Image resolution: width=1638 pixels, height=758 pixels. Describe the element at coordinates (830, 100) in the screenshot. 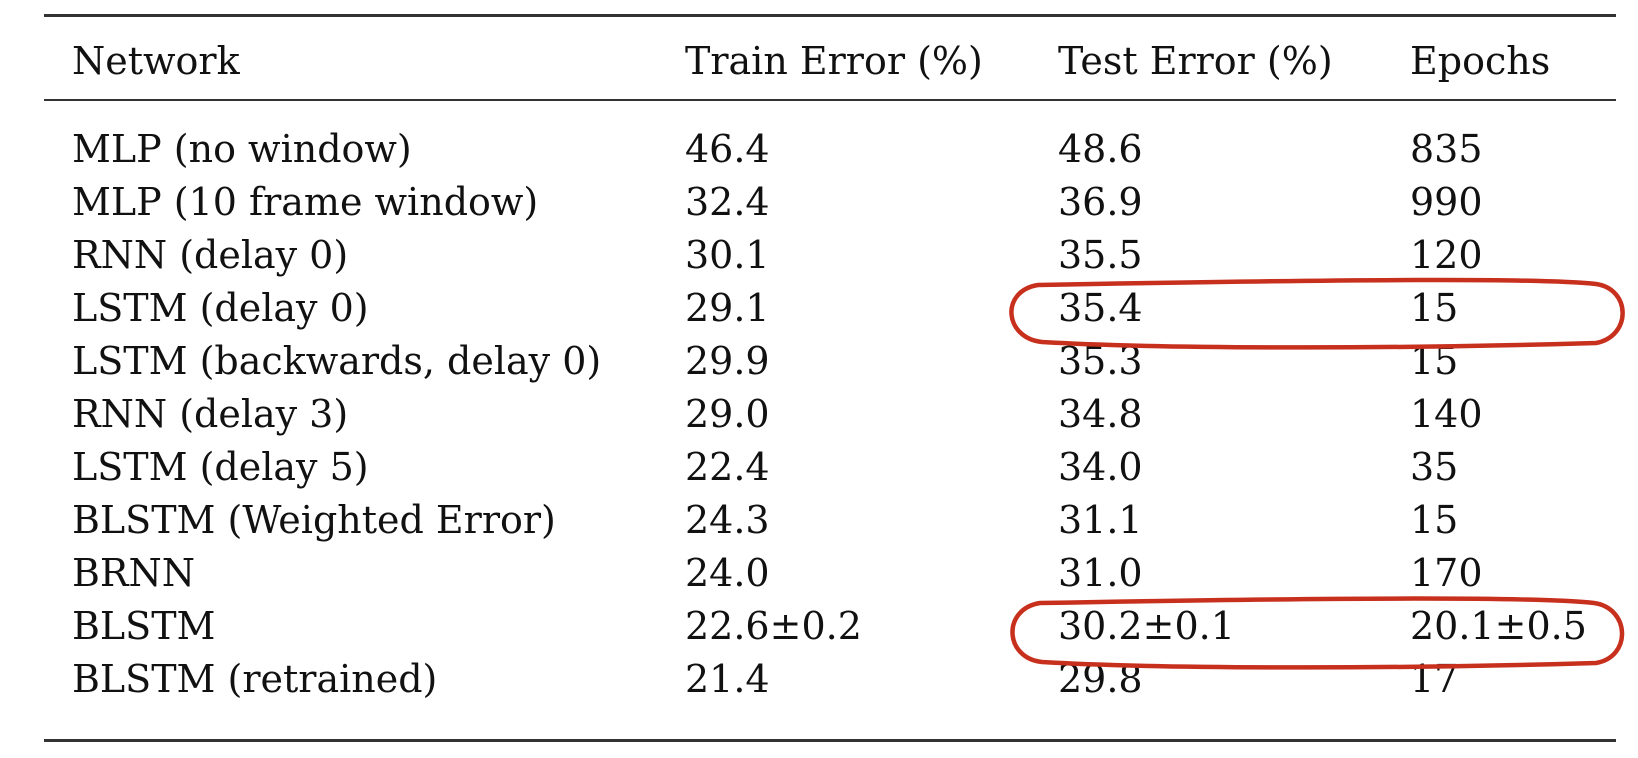

I see `header-rule` at that location.